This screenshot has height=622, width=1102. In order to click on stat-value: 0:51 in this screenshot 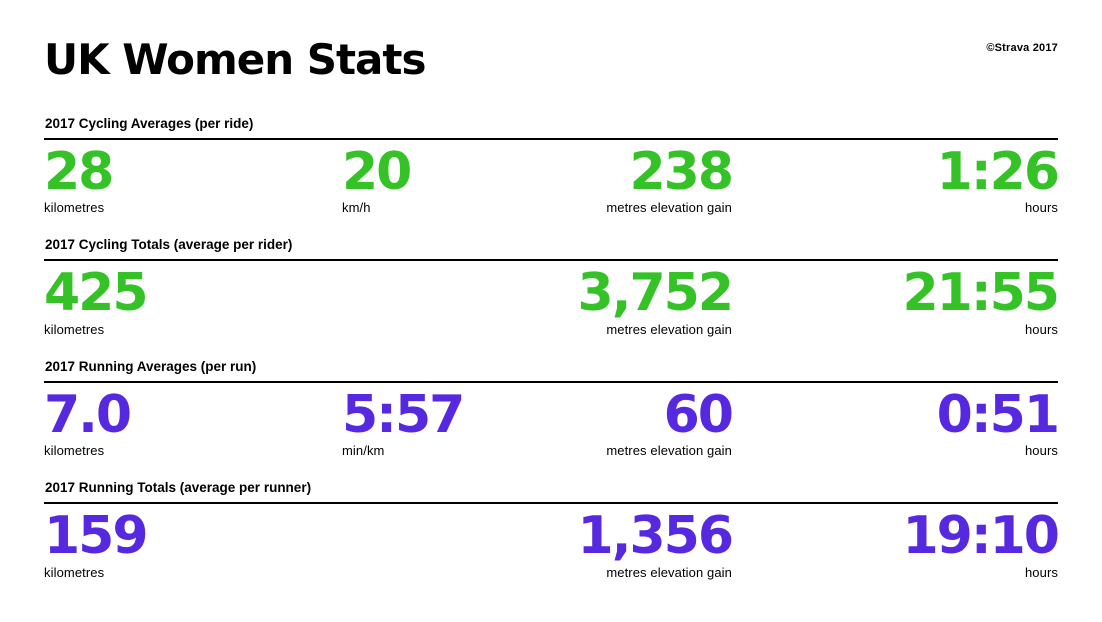, I will do `click(998, 414)`.